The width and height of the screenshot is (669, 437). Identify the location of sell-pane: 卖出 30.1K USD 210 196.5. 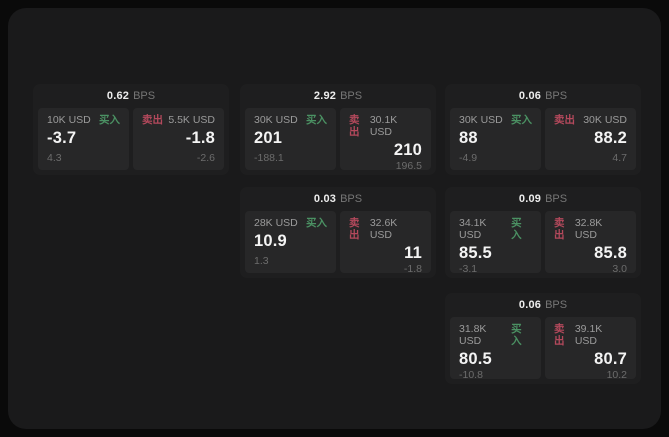
(385, 140).